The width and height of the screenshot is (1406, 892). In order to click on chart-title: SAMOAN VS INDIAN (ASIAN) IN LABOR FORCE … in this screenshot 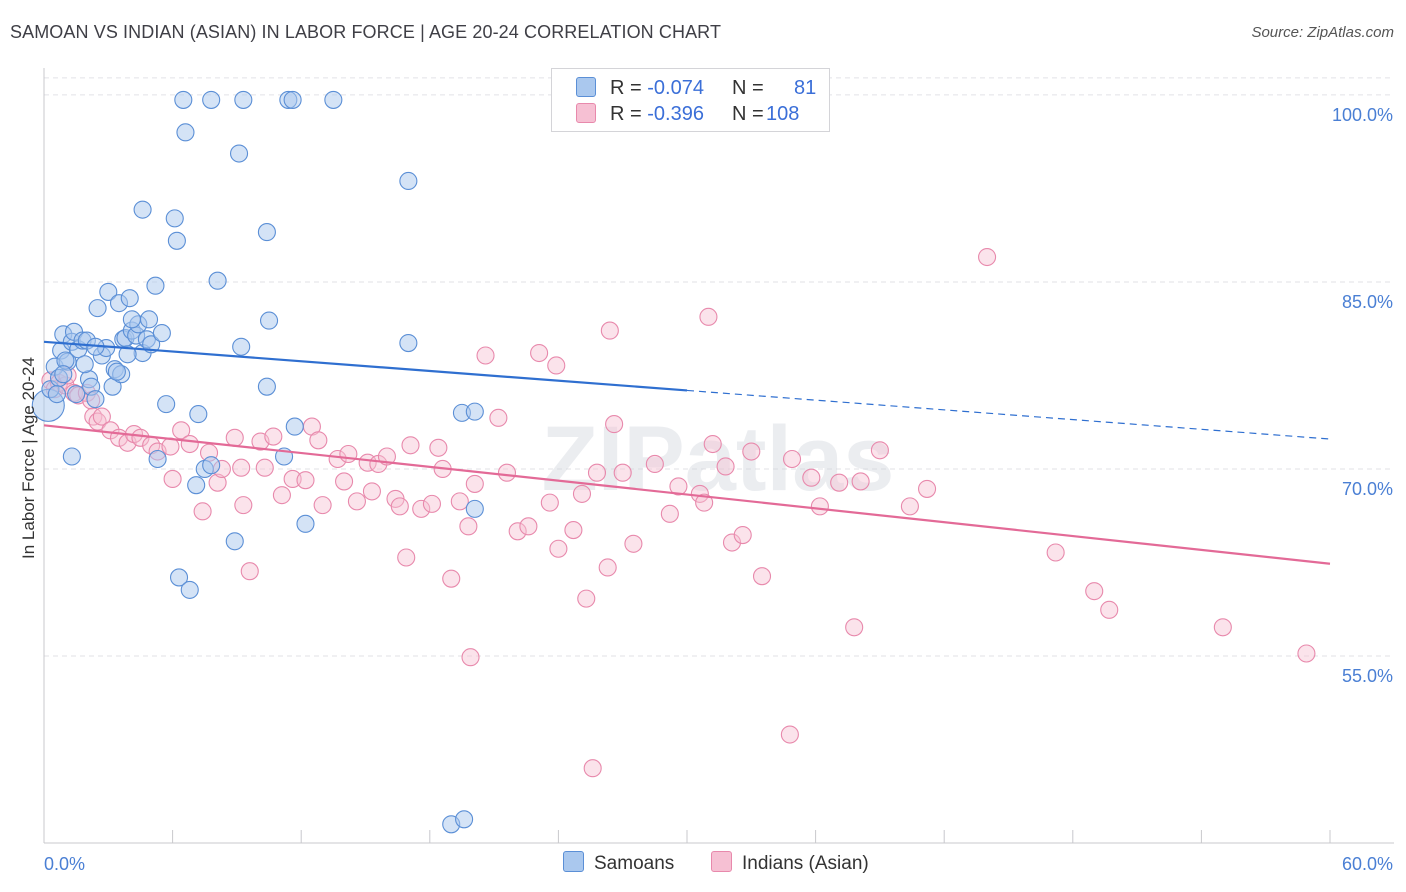, I will do `click(366, 32)`.